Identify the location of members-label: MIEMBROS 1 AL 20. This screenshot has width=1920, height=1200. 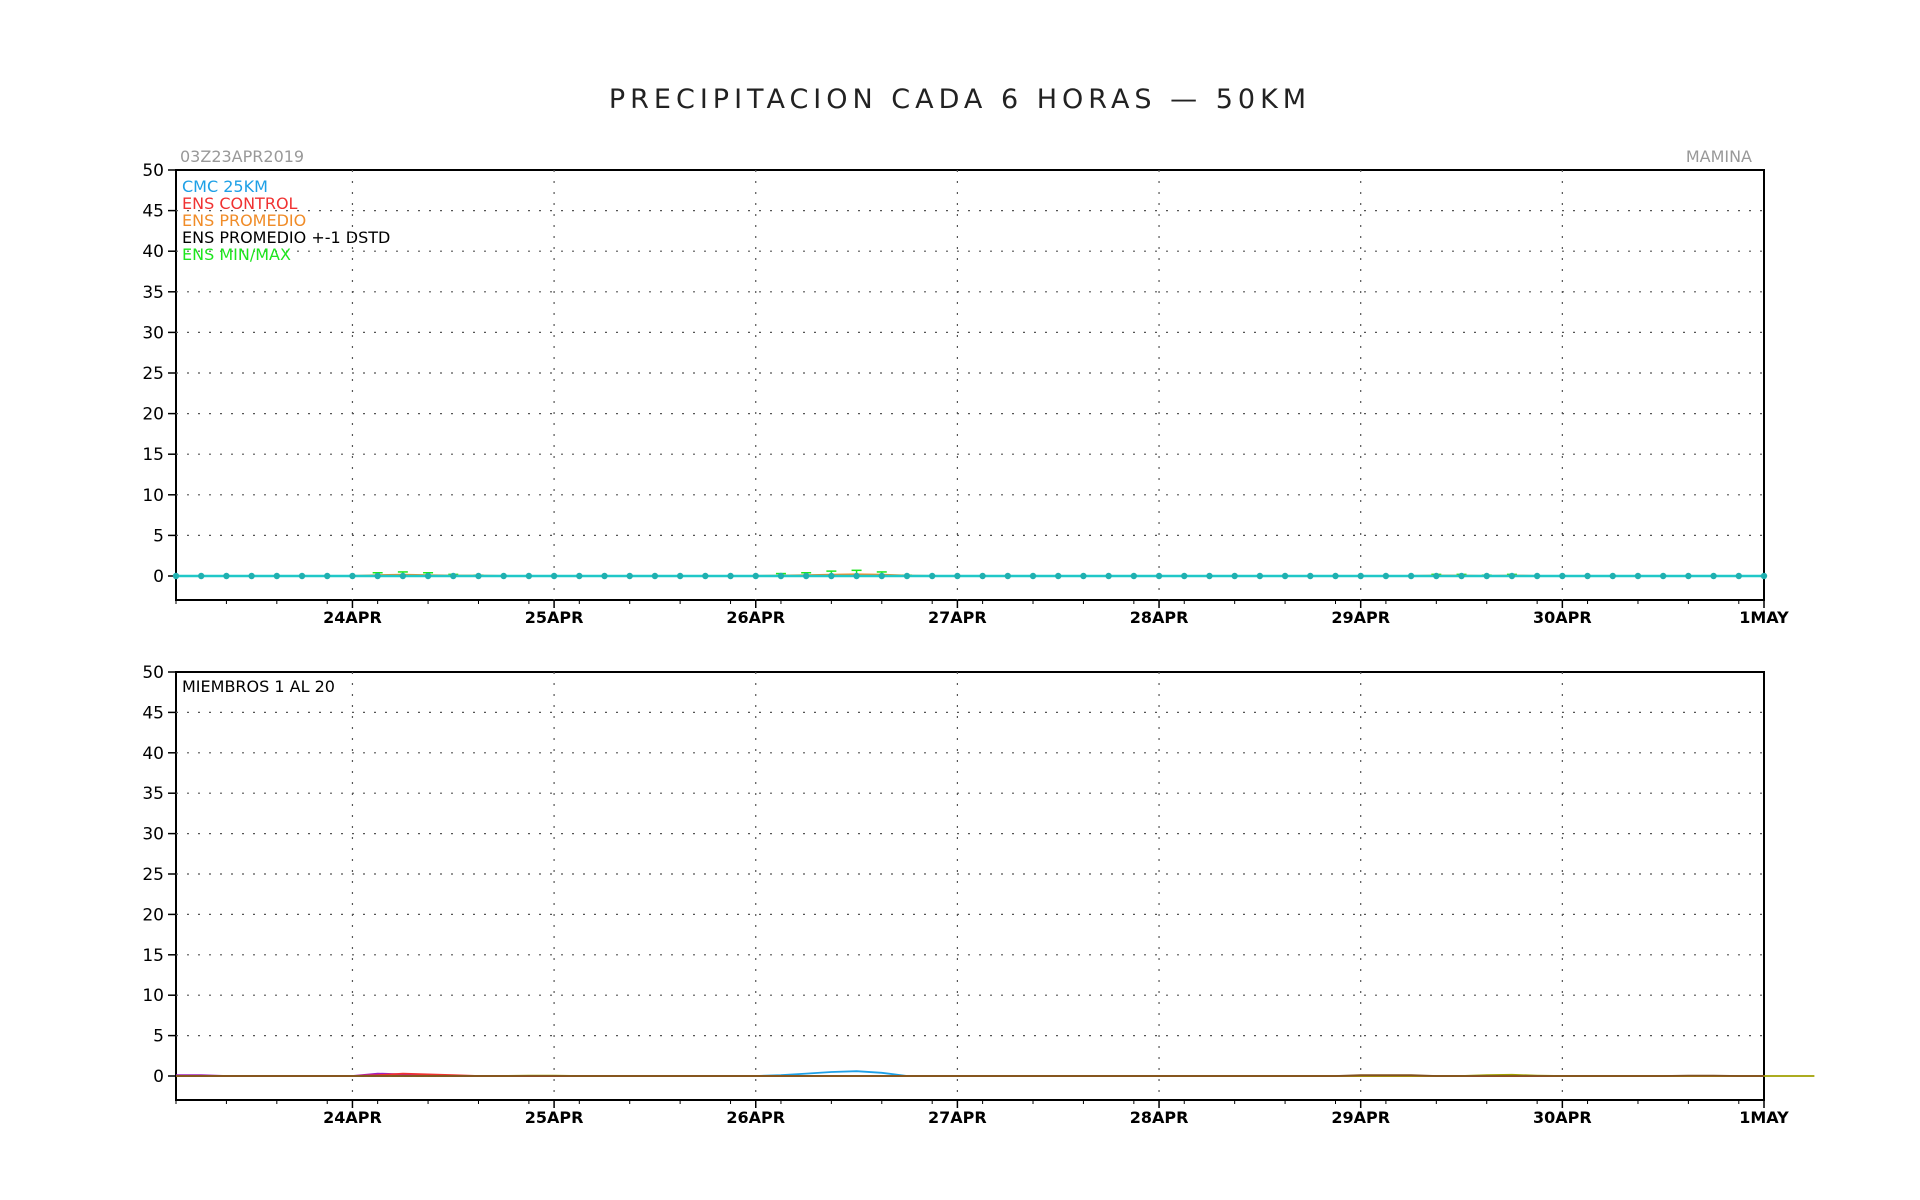
(258, 686).